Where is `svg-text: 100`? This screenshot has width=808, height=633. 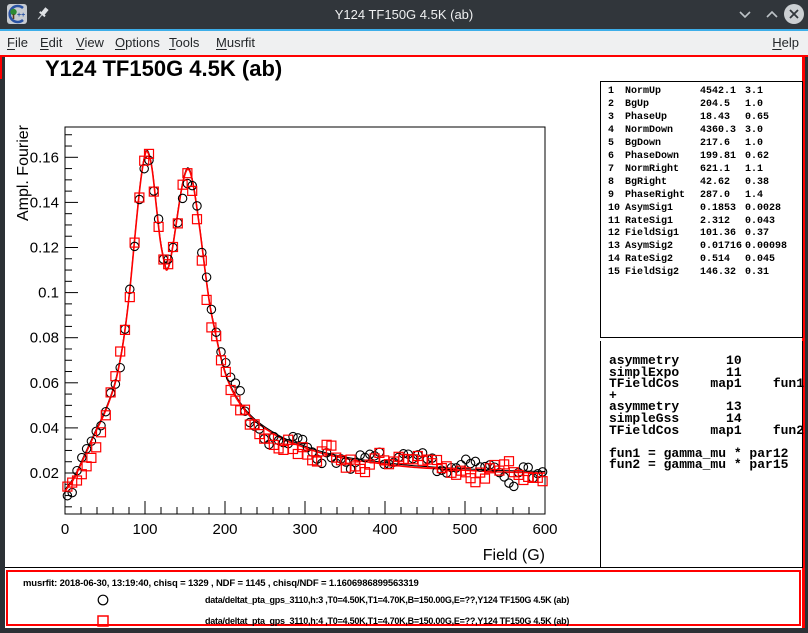 svg-text: 100 is located at coordinates (144, 529).